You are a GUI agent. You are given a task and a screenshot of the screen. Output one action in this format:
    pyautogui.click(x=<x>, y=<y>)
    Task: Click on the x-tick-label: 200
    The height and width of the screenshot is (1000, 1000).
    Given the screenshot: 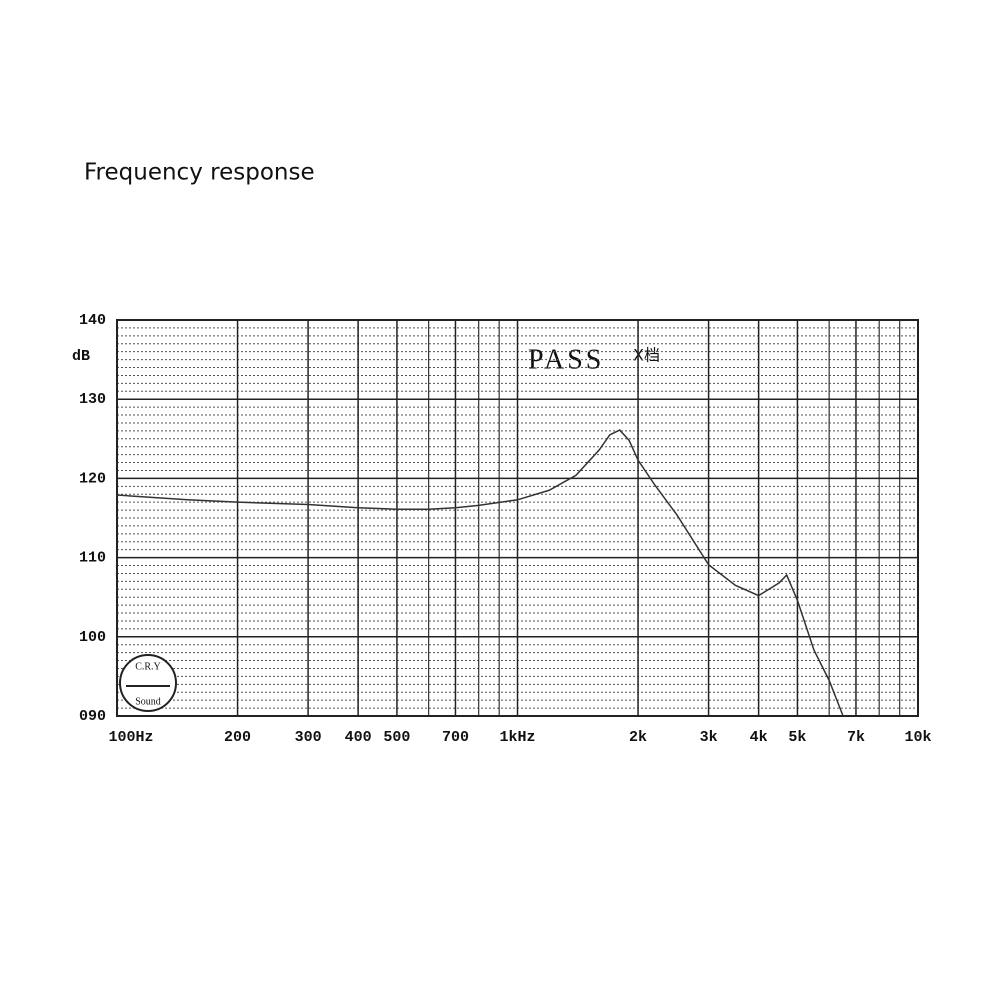 What is the action you would take?
    pyautogui.click(x=237, y=737)
    